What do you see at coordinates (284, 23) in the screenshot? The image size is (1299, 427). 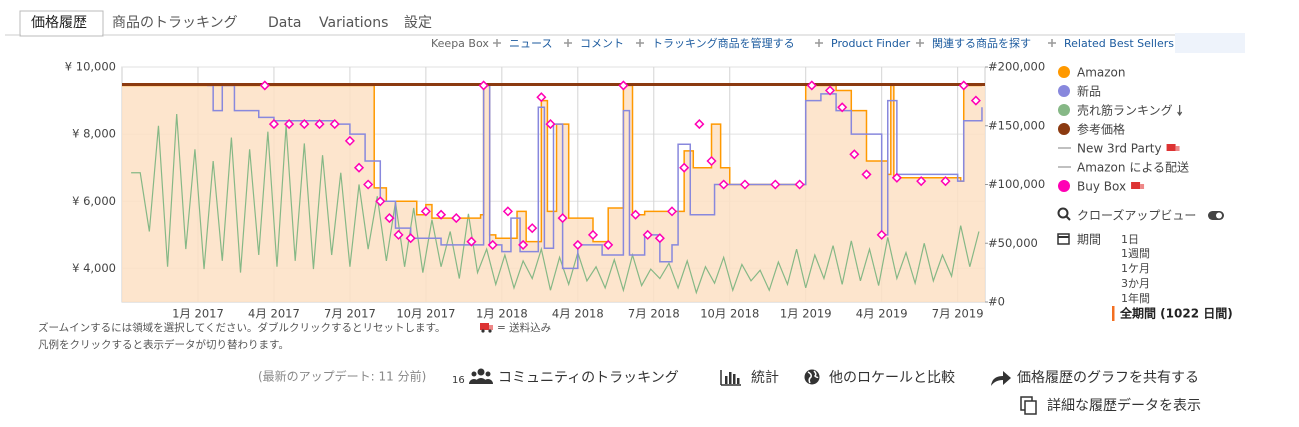 I see `tab: Data` at bounding box center [284, 23].